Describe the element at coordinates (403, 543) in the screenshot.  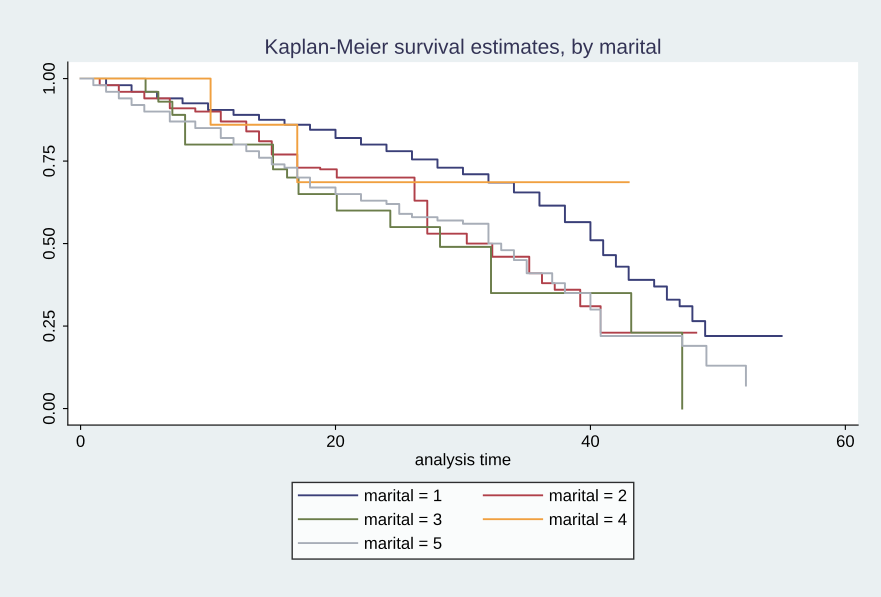
I see `legend-label: marital = 5` at that location.